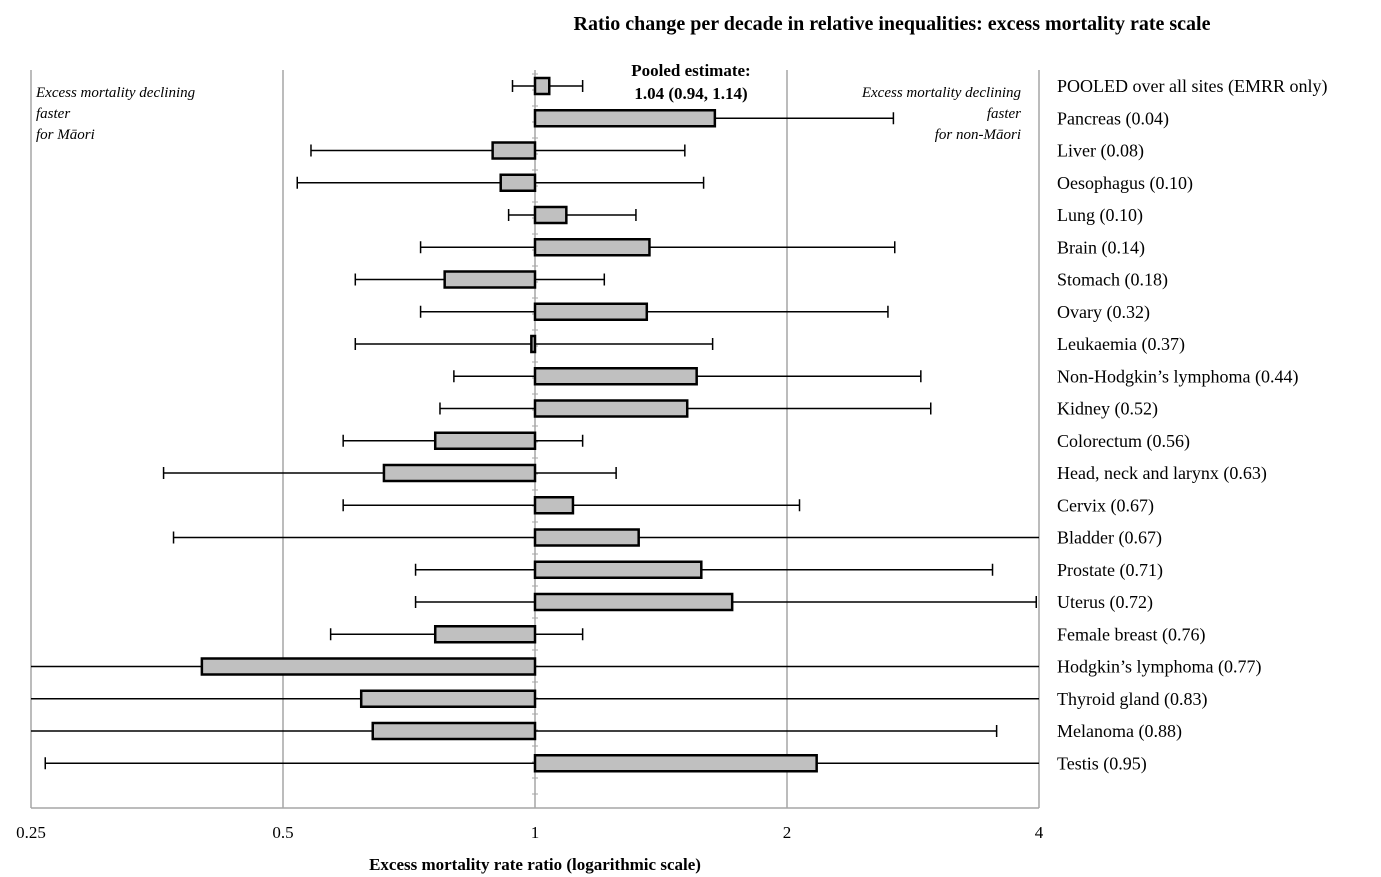 The image size is (1381, 877). I want to click on right-note-line-2: faster, so click(1004, 114).